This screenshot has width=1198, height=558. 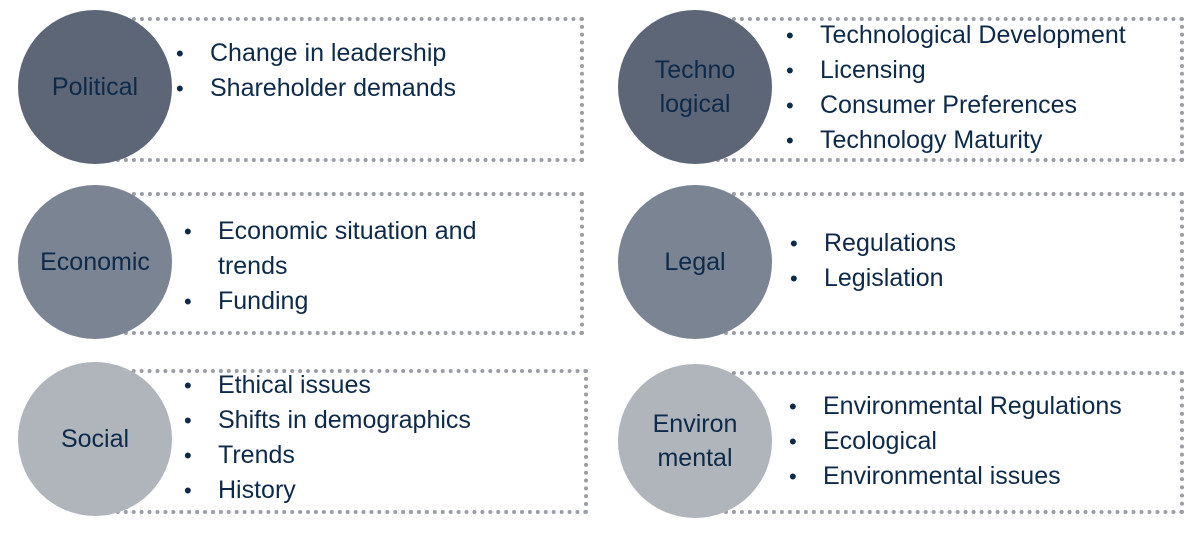 I want to click on factor-label: Political, so click(x=95, y=87).